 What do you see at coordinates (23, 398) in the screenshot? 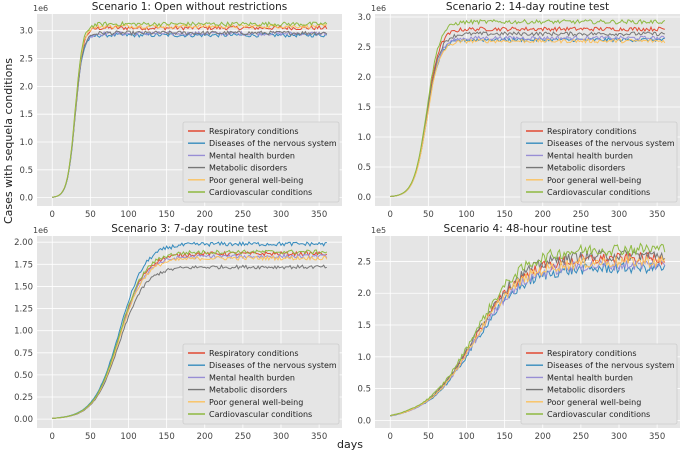
I see `y-tick-label: 0.25` at bounding box center [23, 398].